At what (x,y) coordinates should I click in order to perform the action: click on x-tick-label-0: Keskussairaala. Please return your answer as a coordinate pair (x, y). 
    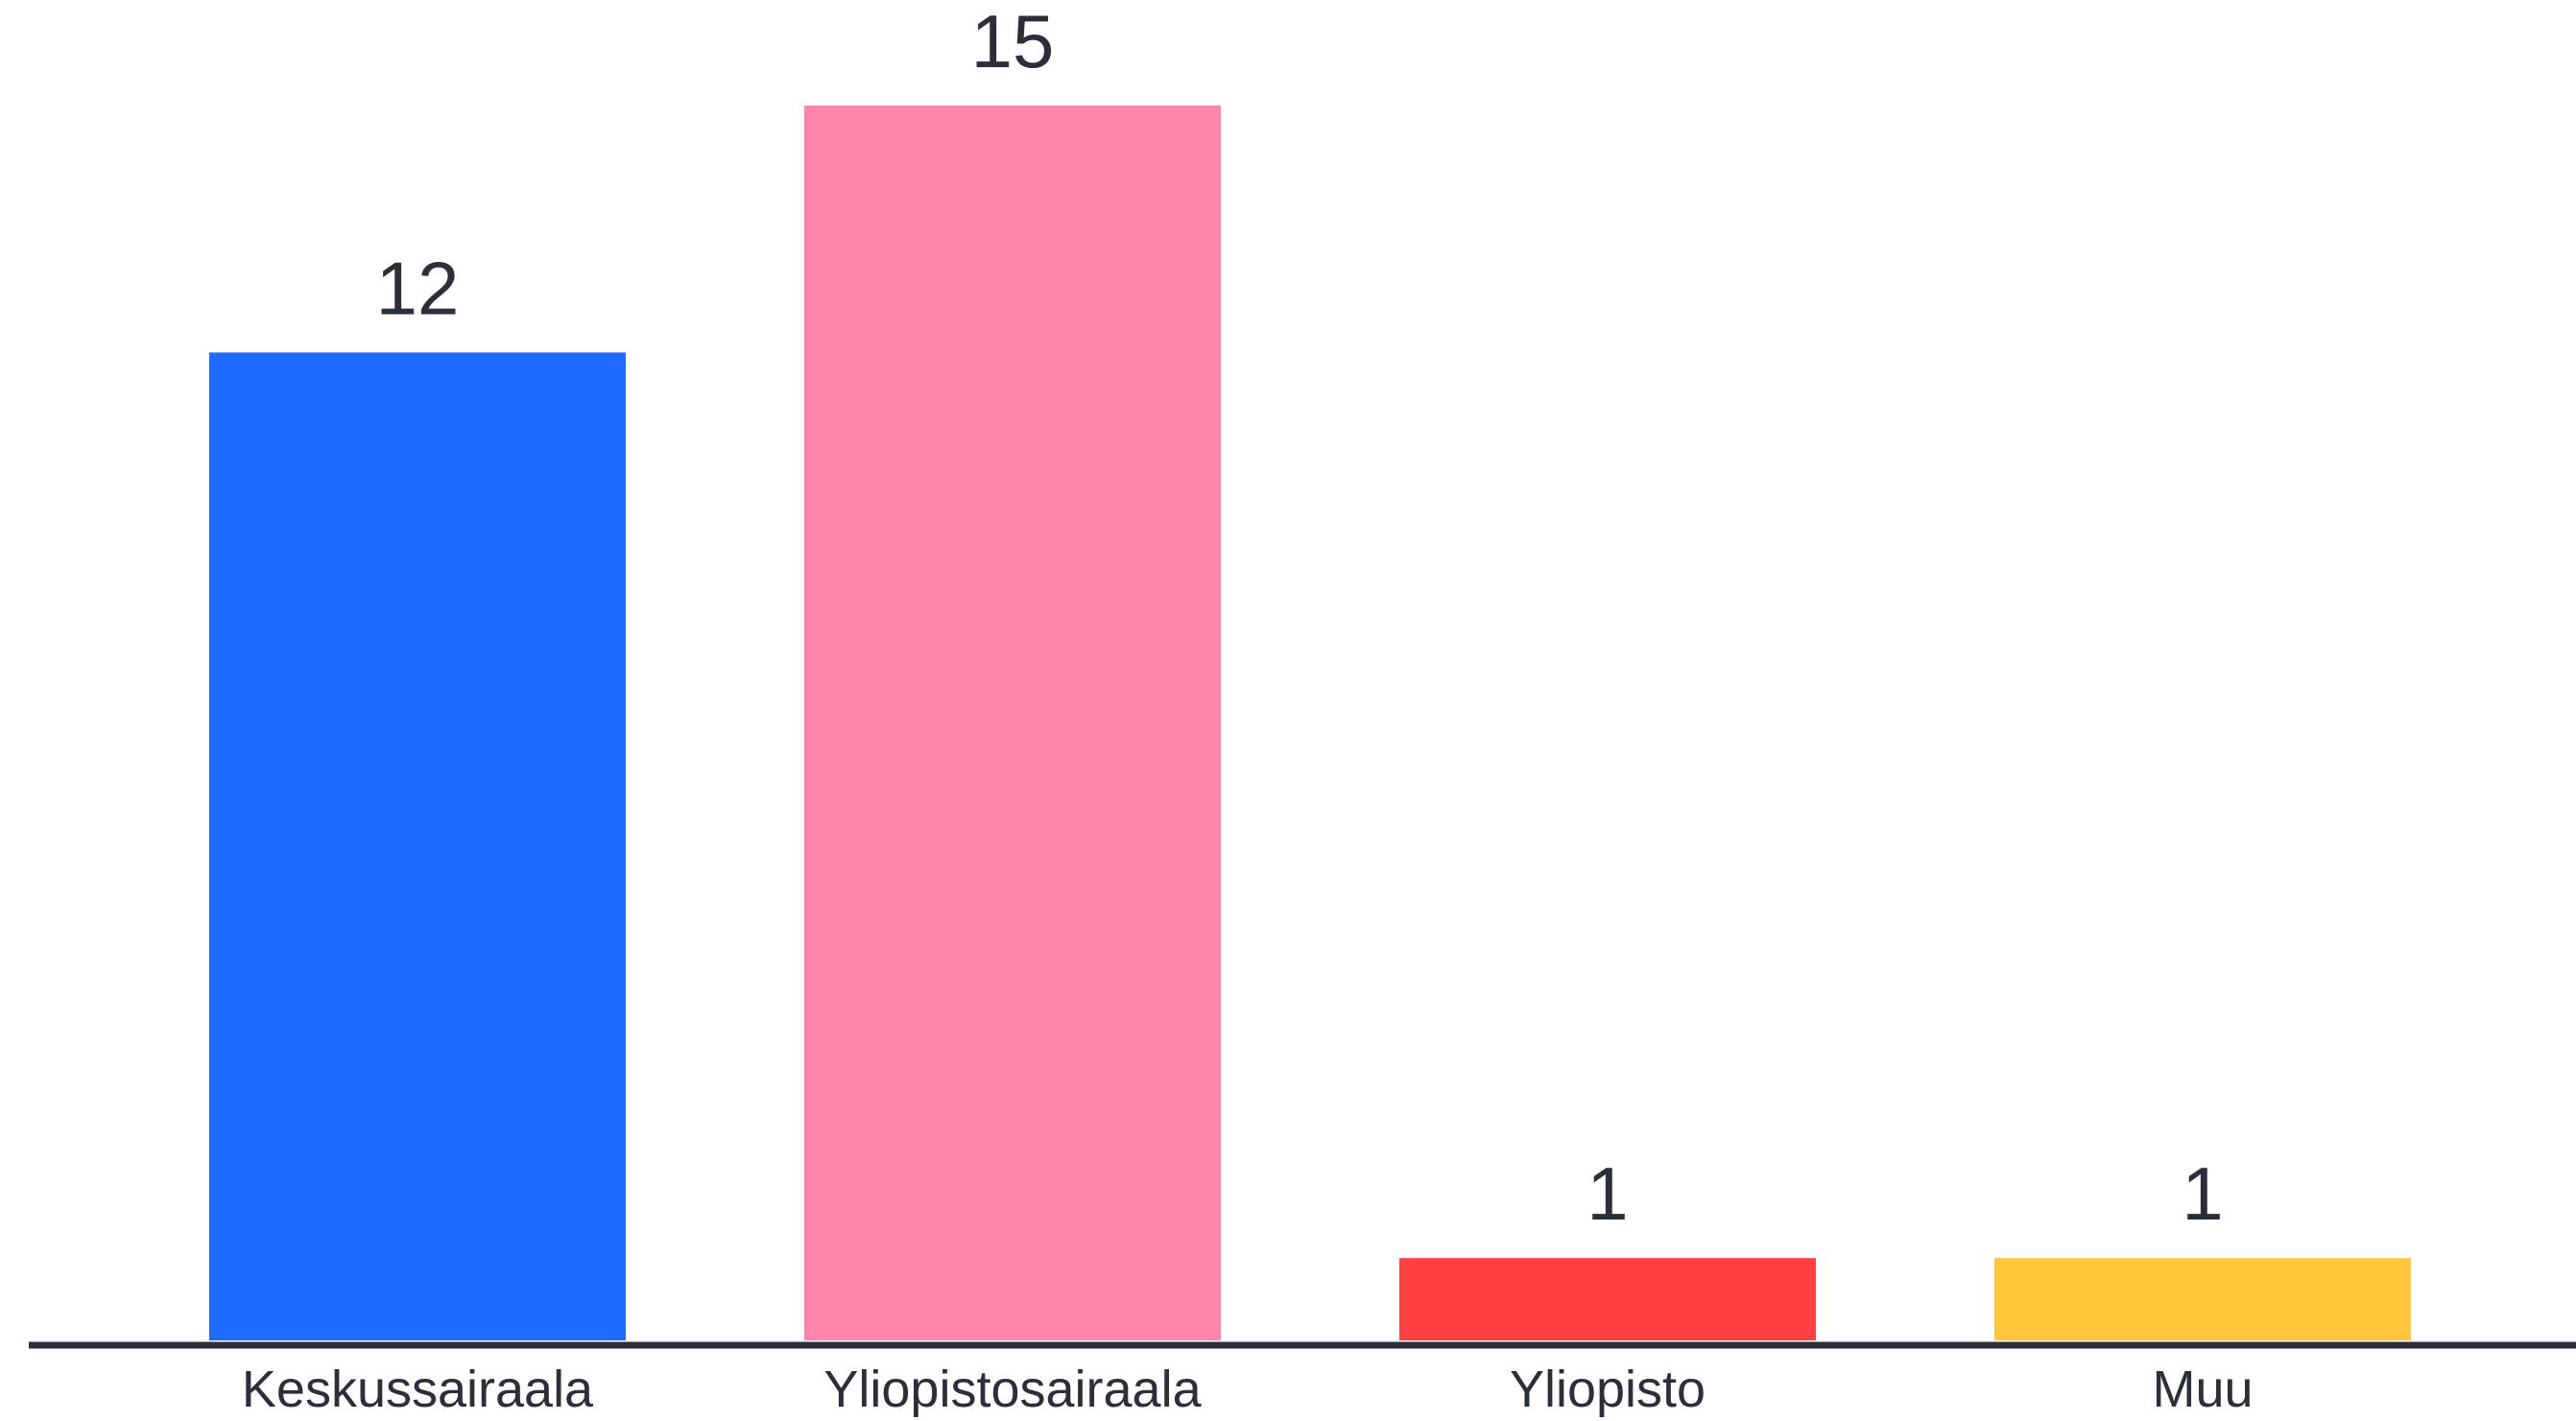
    Looking at the image, I should click on (418, 1389).